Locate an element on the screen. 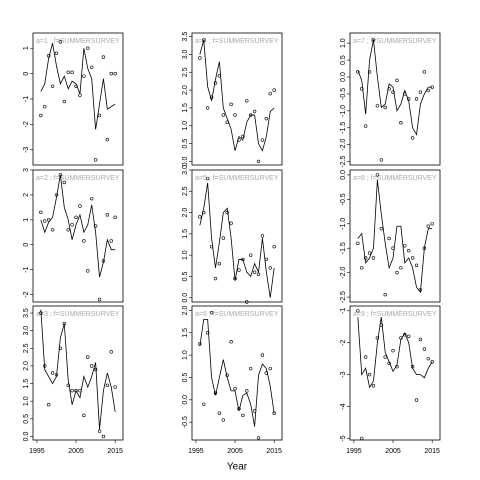  y-tick-label: 0.5 is located at coordinates (185, 144).